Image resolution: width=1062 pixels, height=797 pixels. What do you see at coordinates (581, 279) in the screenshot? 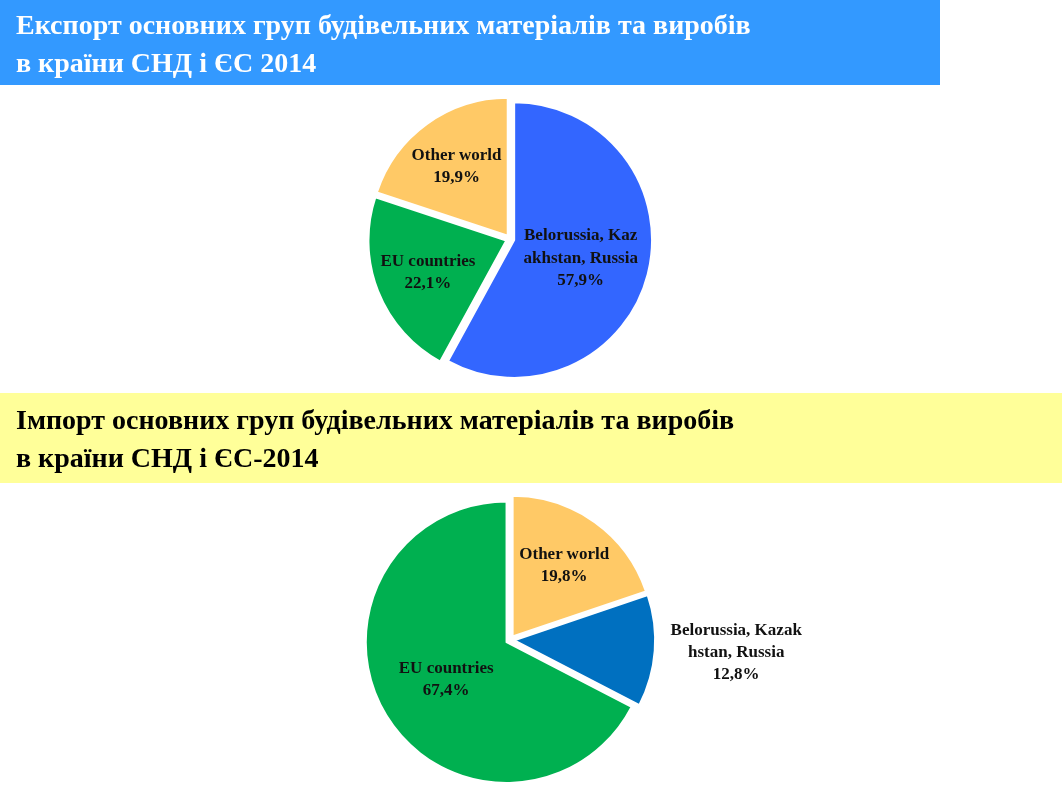
I see `data-label: 57,9%` at bounding box center [581, 279].